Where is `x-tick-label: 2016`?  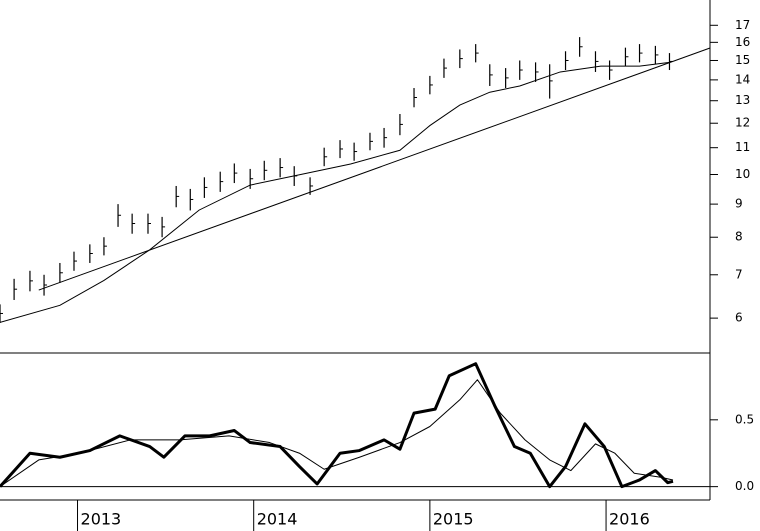
x-tick-label: 2016 is located at coordinates (629, 519).